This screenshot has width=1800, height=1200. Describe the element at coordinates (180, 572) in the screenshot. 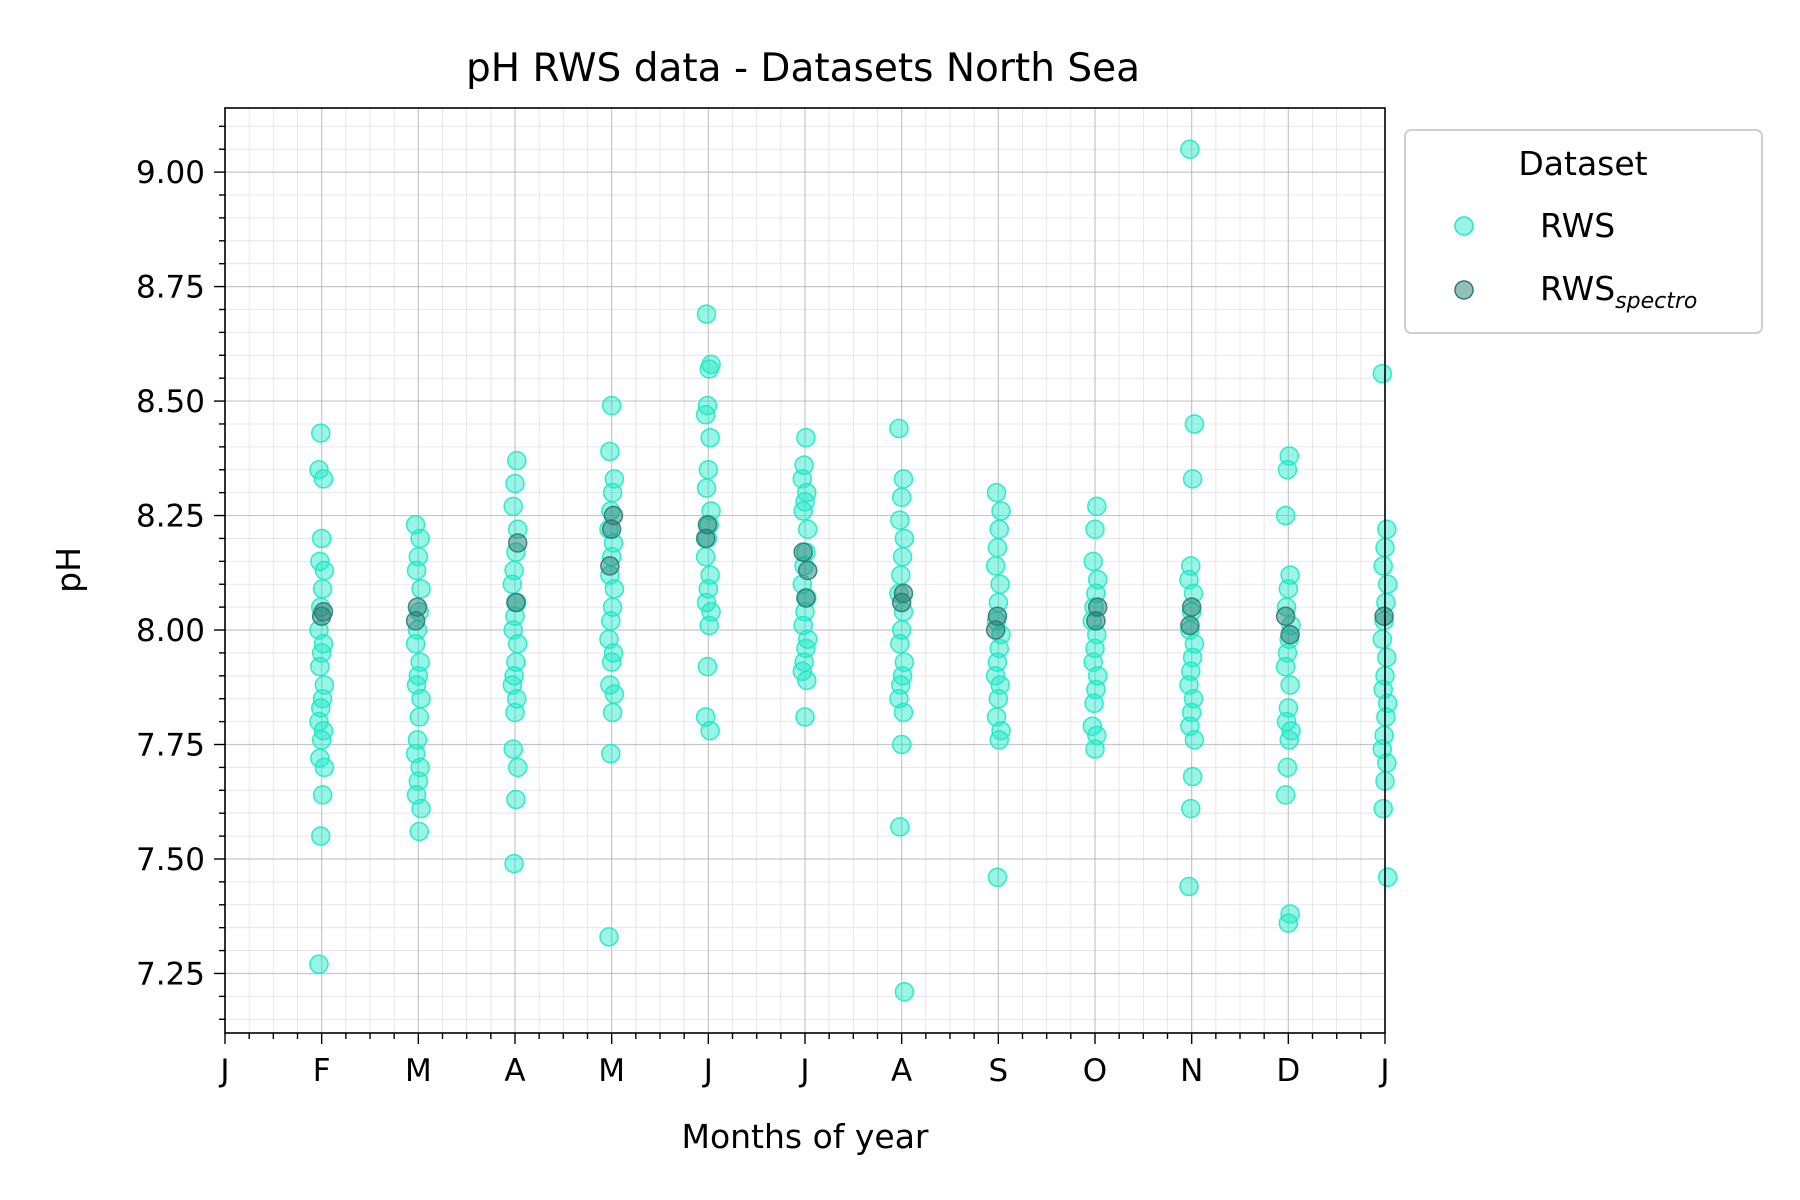

I see `y-axis: 7.25 7.50 7.75 8.00 8.25 8.50 8.75 9.00` at that location.